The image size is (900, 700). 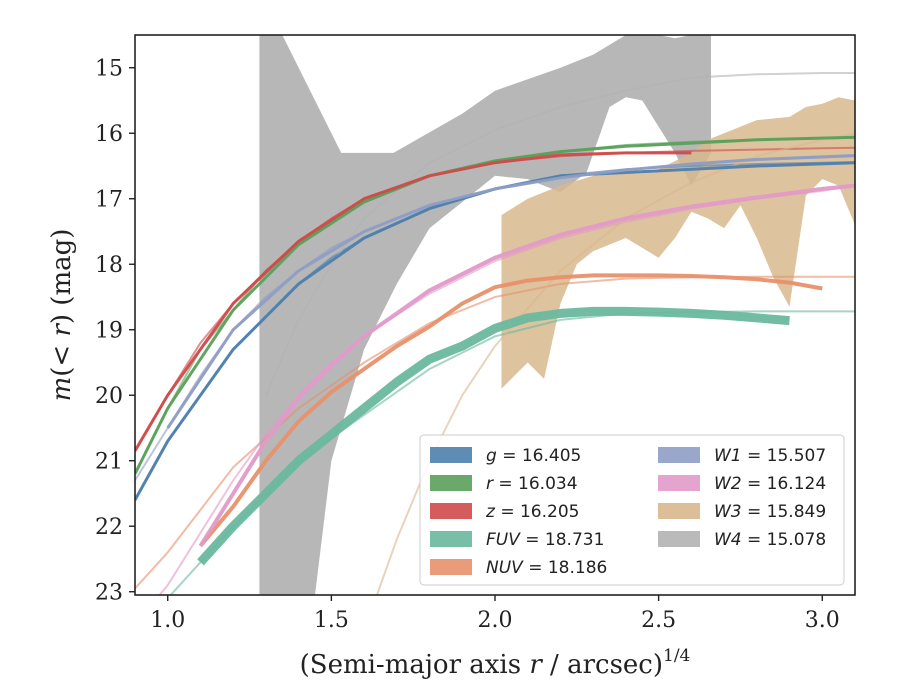 I want to click on y-axis-ticks: 15 16 17 18 19 20 21 22 23, so click(x=115, y=331).